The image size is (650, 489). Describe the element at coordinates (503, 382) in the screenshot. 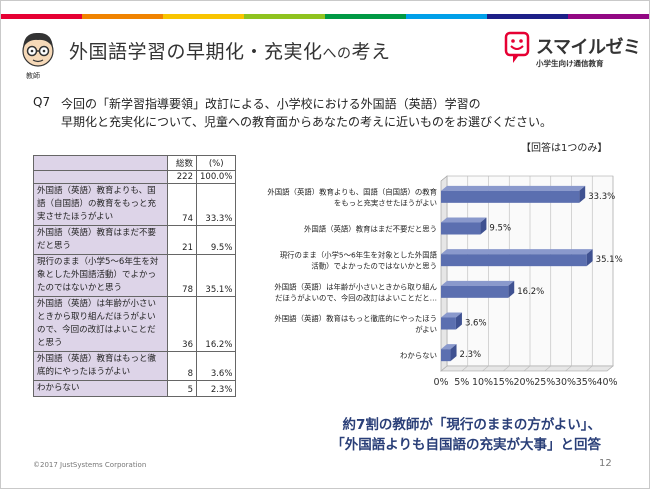

I see `x-tick-label: 15%` at that location.